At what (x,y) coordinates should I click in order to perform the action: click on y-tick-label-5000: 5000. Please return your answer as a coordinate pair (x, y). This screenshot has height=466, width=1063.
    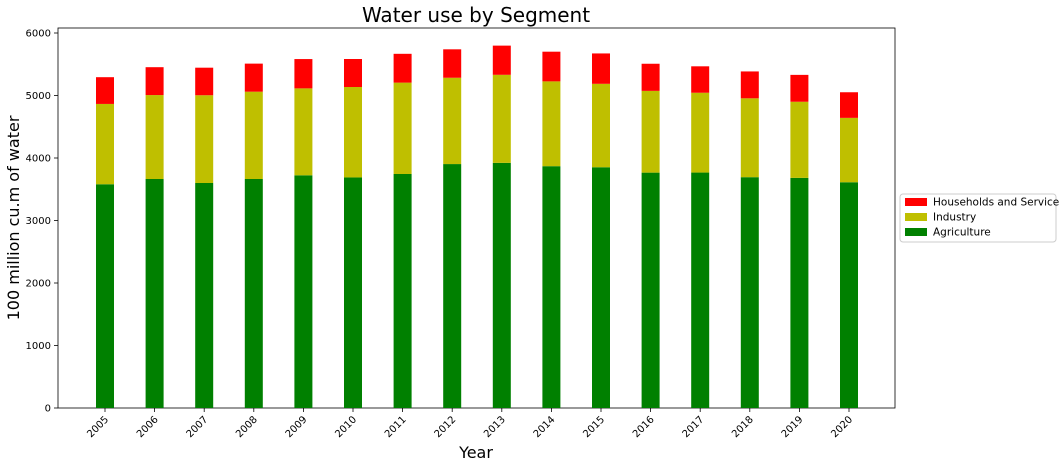
    Looking at the image, I should click on (38, 96).